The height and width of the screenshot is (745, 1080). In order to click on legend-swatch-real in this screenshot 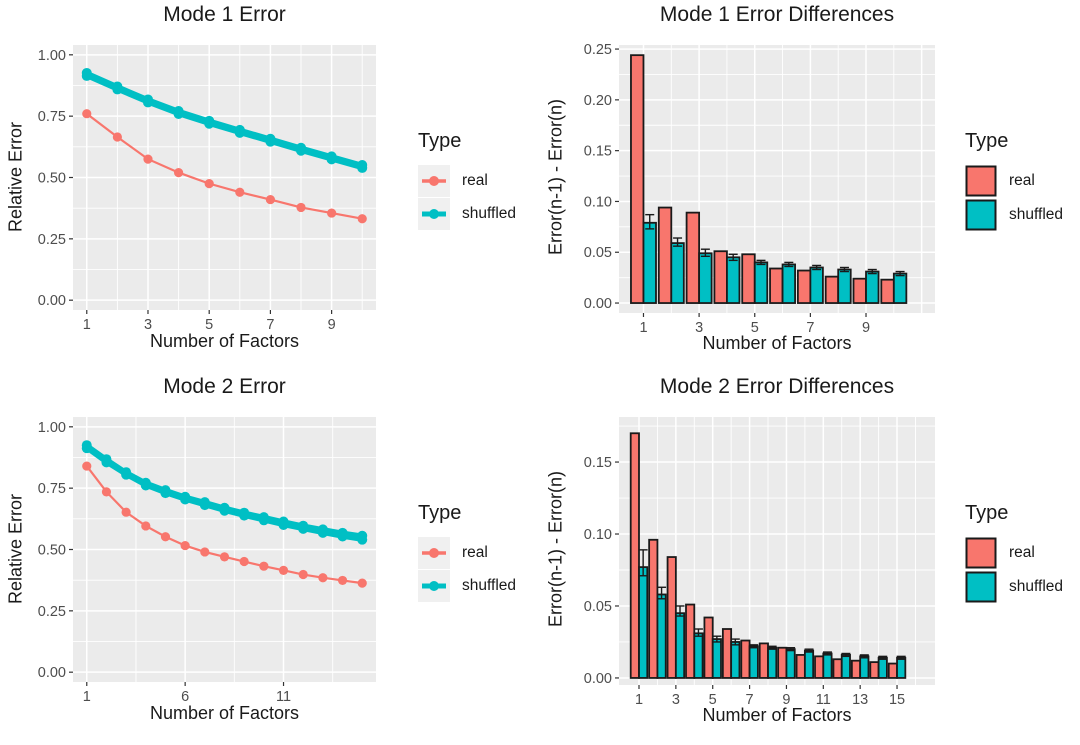, I will do `click(981, 181)`.